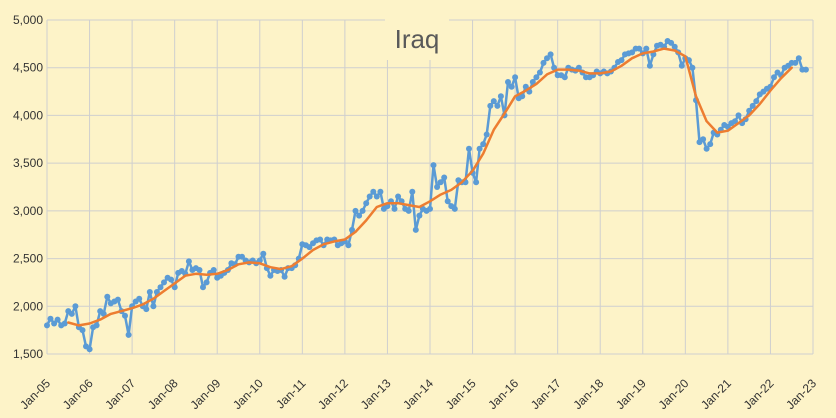  What do you see at coordinates (120, 394) in the screenshot?
I see `x-tick-label: Jan-07` at bounding box center [120, 394].